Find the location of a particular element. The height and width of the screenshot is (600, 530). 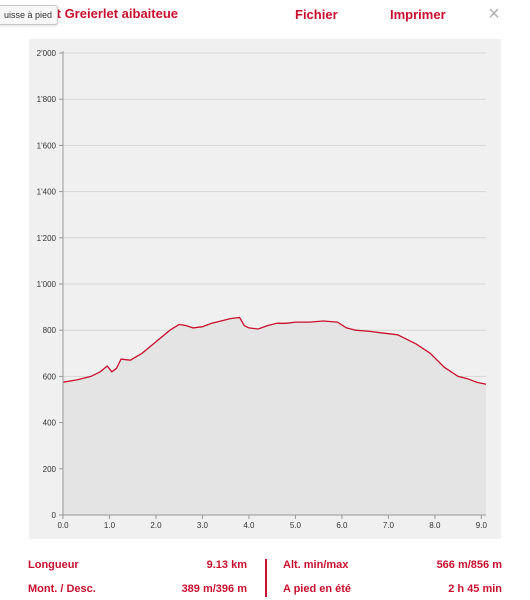

y-tick-label: 200 is located at coordinates (50, 469).